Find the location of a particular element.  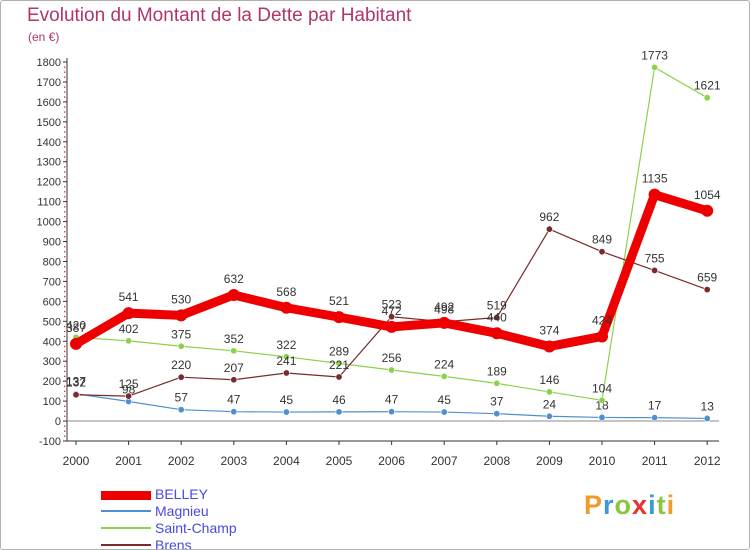

y-tick-label: 700 is located at coordinates (52, 282).